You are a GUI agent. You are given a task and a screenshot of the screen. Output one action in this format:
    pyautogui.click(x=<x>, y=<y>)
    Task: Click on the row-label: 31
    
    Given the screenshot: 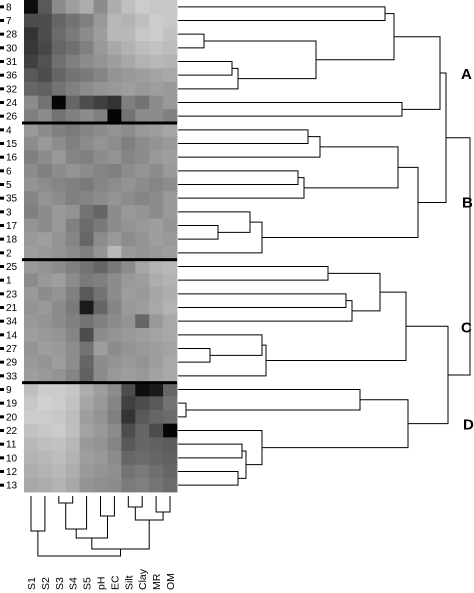 What is the action you would take?
    pyautogui.click(x=12, y=62)
    